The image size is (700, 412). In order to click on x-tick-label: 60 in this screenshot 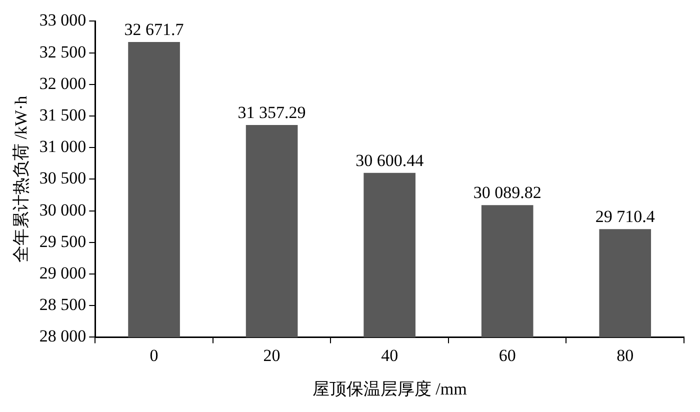, I will do `click(507, 355)`.